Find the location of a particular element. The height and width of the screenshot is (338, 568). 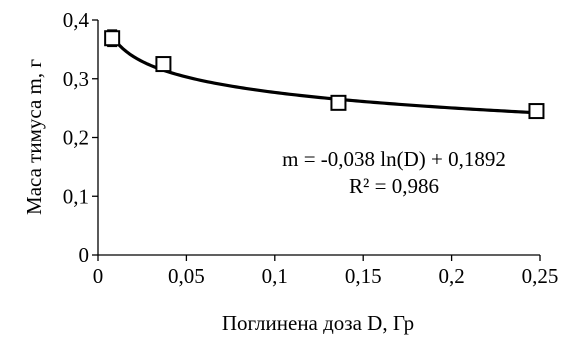

y-axis-title: Маса тимуса m, г is located at coordinates (34, 137).